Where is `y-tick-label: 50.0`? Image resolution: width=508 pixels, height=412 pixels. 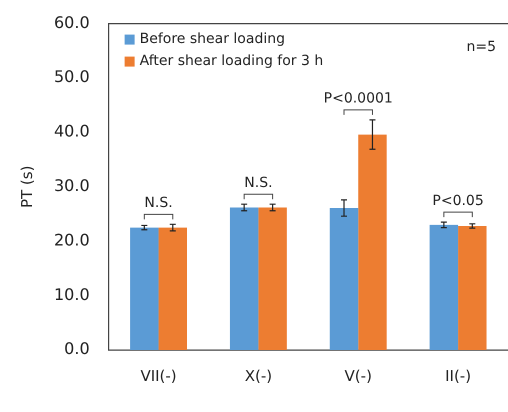 y-tick-label: 50.0 is located at coordinates (72, 76).